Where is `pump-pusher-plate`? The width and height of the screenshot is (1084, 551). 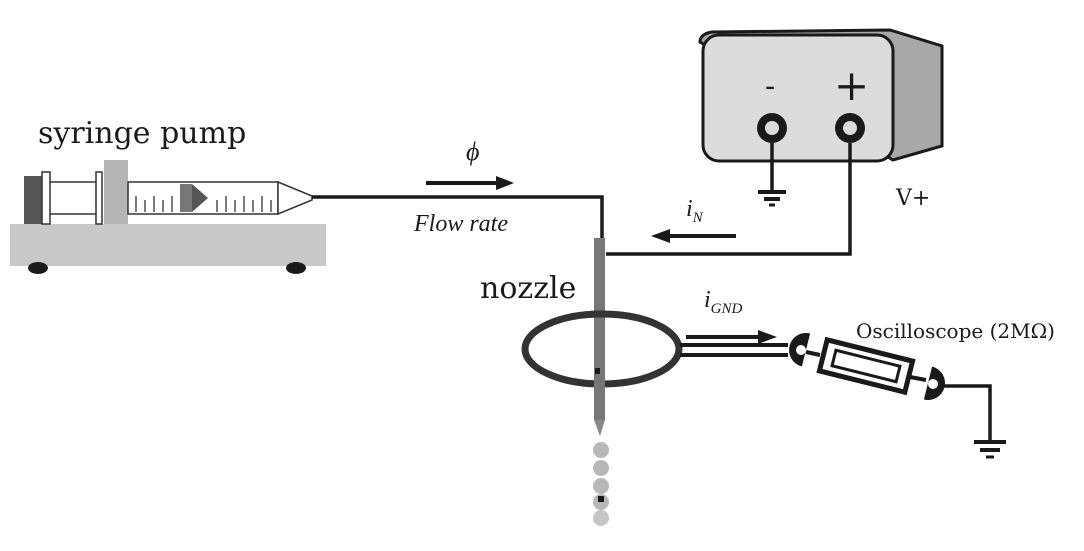
pump-pusher-plate is located at coordinates (46, 198).